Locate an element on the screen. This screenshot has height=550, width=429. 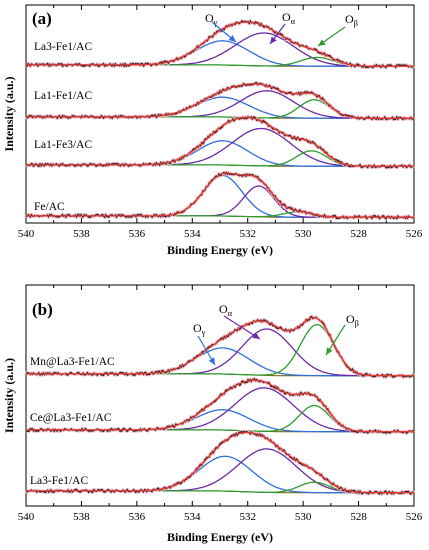
component-peak-gamma is located at coordinates (220, 196).